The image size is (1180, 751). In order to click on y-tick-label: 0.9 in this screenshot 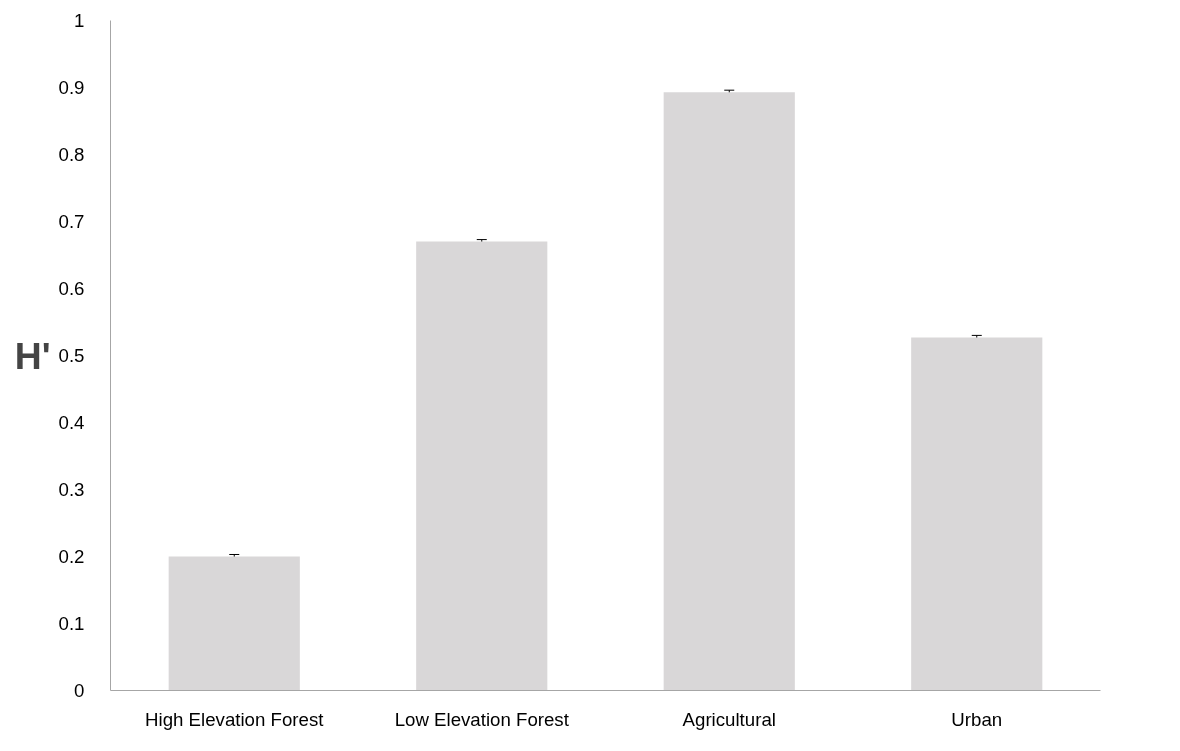, I will do `click(71, 87)`.